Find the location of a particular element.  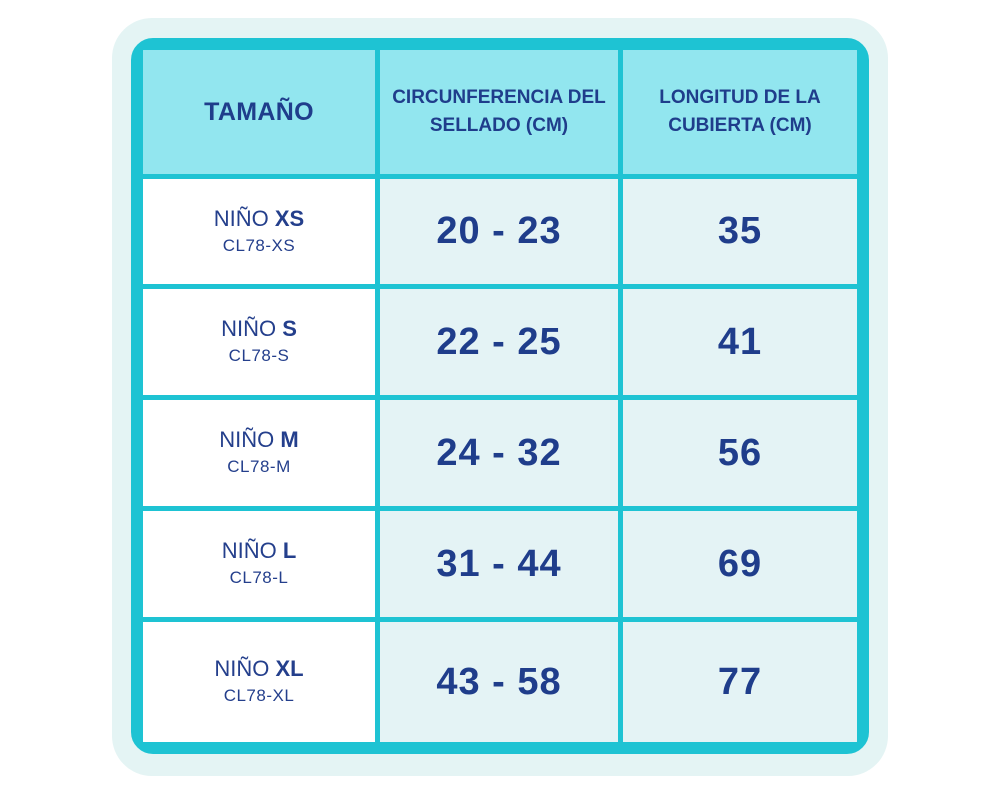

seal-value: 20 - 23 is located at coordinates (499, 231).